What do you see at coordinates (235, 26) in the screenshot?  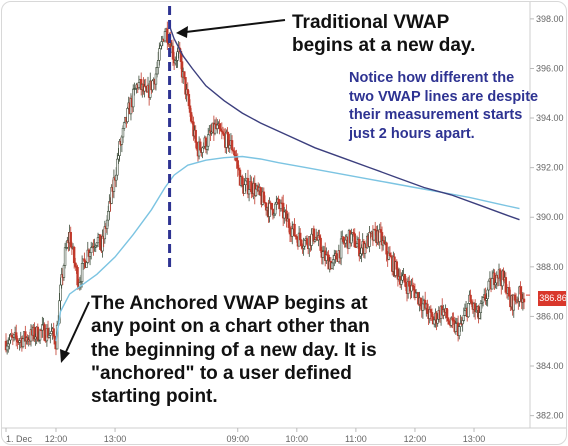 I see `arrow-traditional` at bounding box center [235, 26].